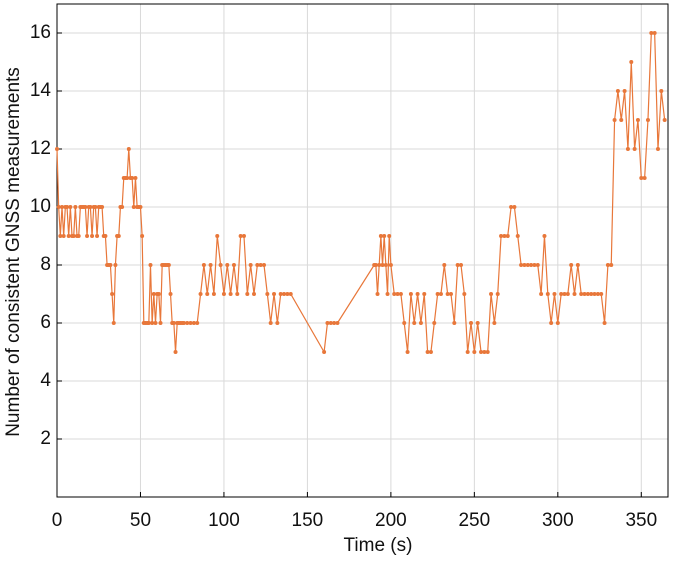  I want to click on y-tick-label: 12, so click(40, 148).